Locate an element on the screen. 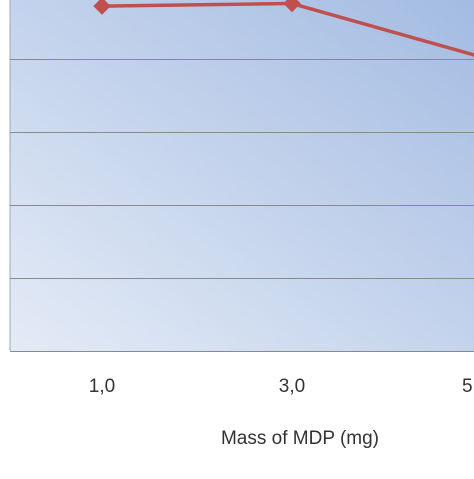 This screenshot has width=474, height=479. x-tick-label-2: 5 is located at coordinates (467, 386).